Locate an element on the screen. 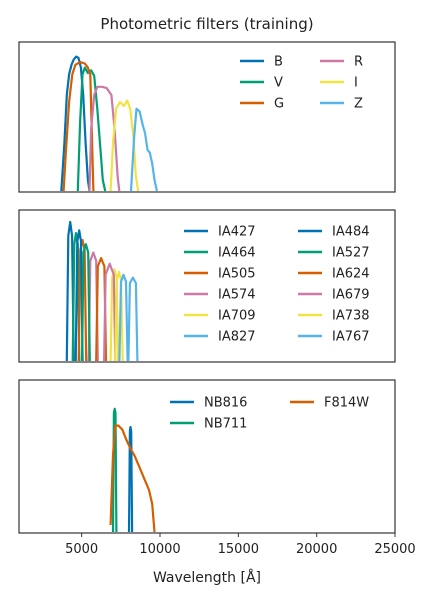  series-line-ia464 is located at coordinates (76, 297).